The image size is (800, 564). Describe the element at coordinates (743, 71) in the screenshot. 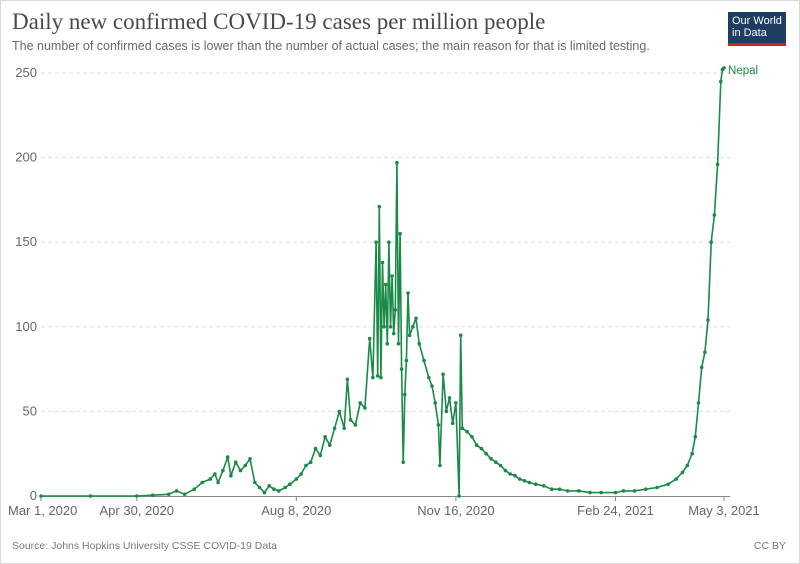

I see `series-label-0: Nepal` at that location.